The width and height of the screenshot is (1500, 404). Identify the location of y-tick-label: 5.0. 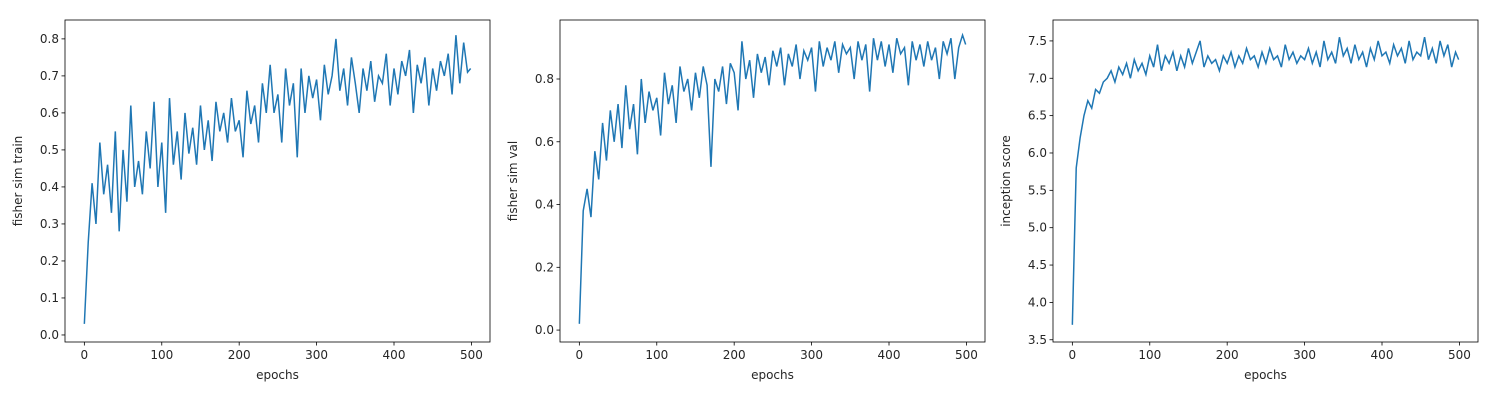
(1037, 228).